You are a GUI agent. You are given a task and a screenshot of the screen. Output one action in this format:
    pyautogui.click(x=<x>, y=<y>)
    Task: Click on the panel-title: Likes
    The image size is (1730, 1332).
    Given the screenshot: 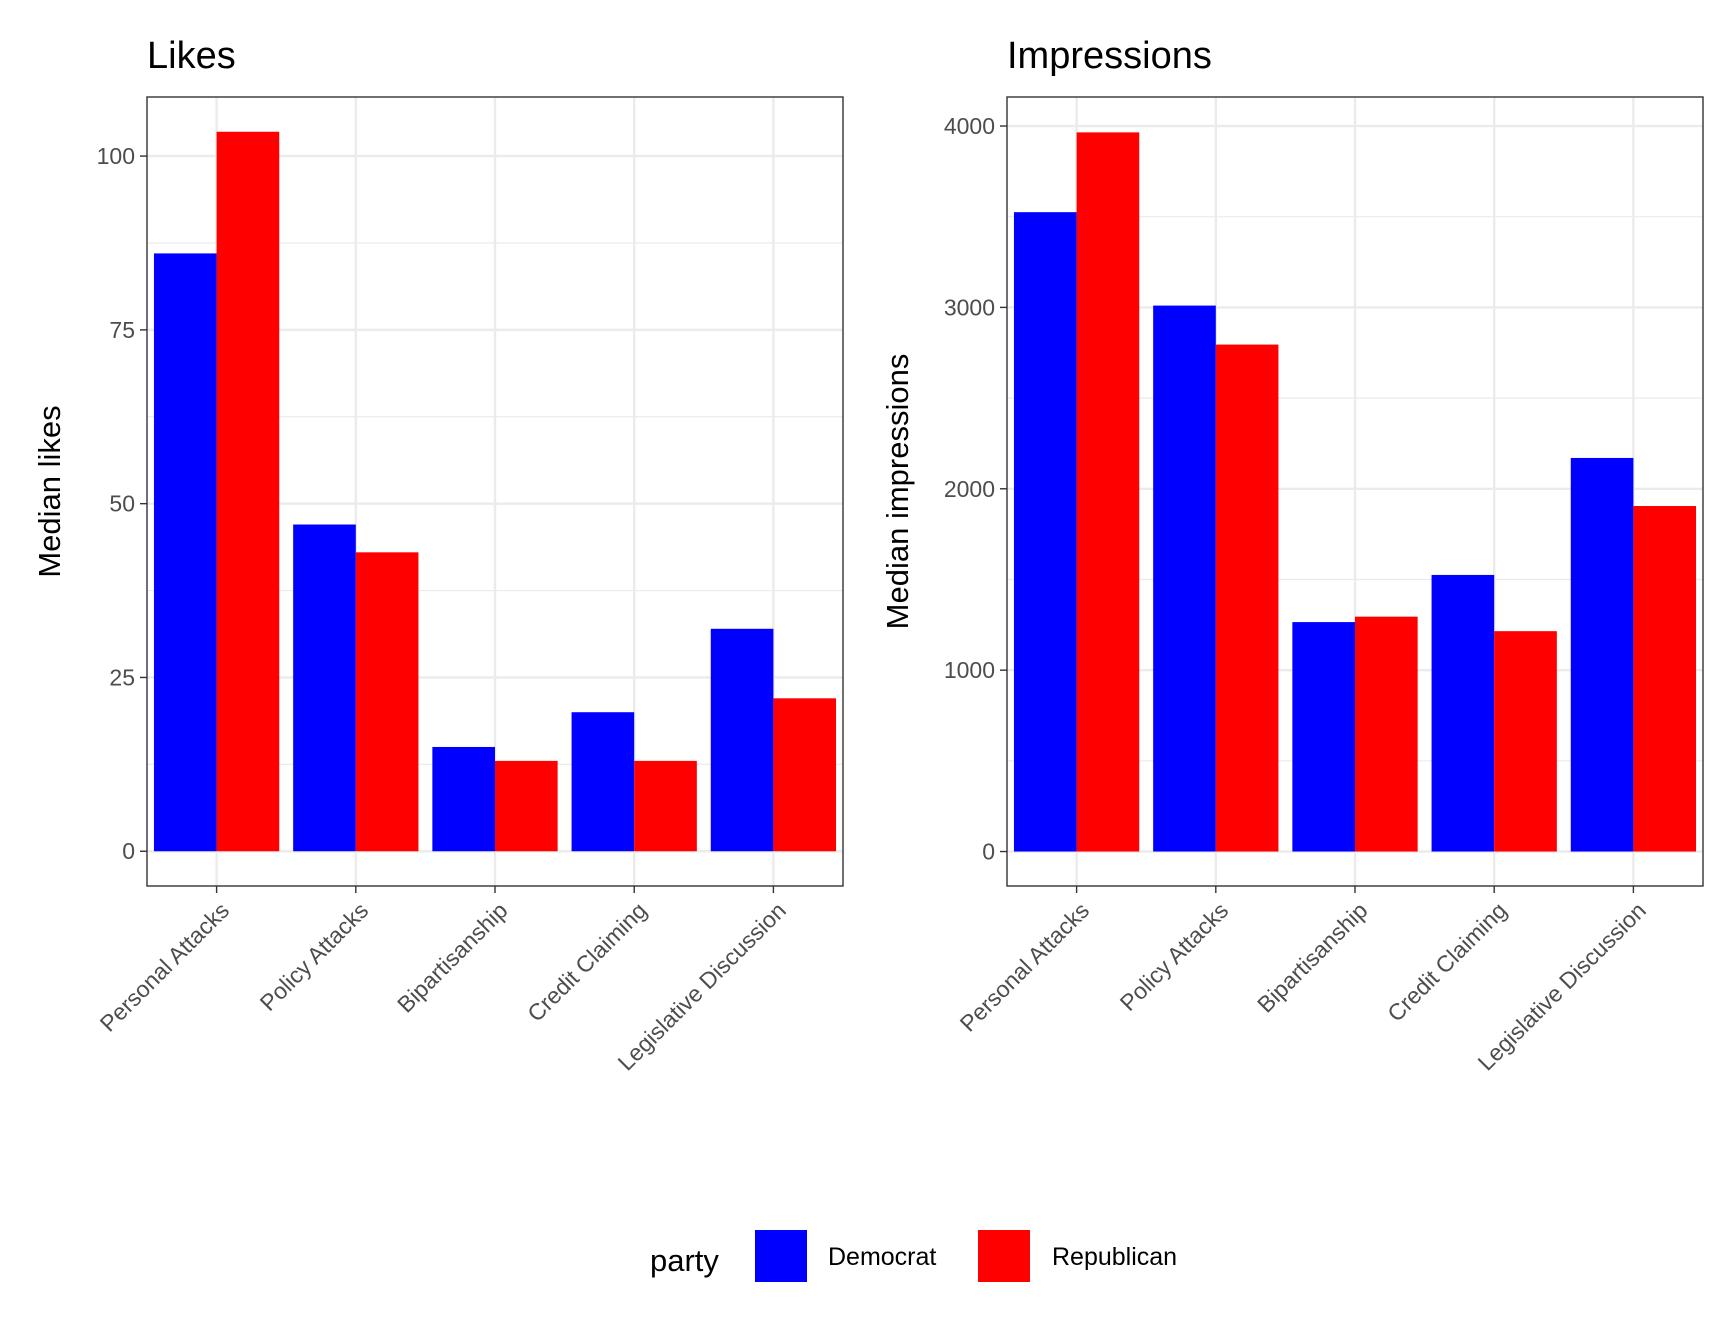 What is the action you would take?
    pyautogui.click(x=191, y=56)
    